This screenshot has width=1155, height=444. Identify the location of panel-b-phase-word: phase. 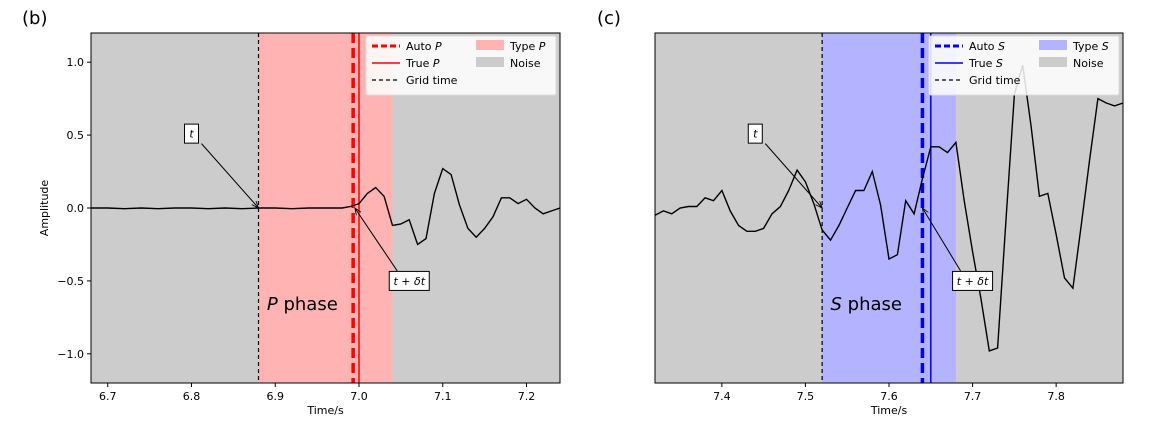
(308, 304).